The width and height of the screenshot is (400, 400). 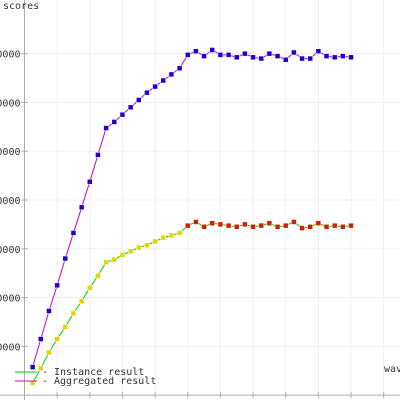 What do you see at coordinates (10, 152) in the screenshot?
I see `y-tick-label: 1000000` at bounding box center [10, 152].